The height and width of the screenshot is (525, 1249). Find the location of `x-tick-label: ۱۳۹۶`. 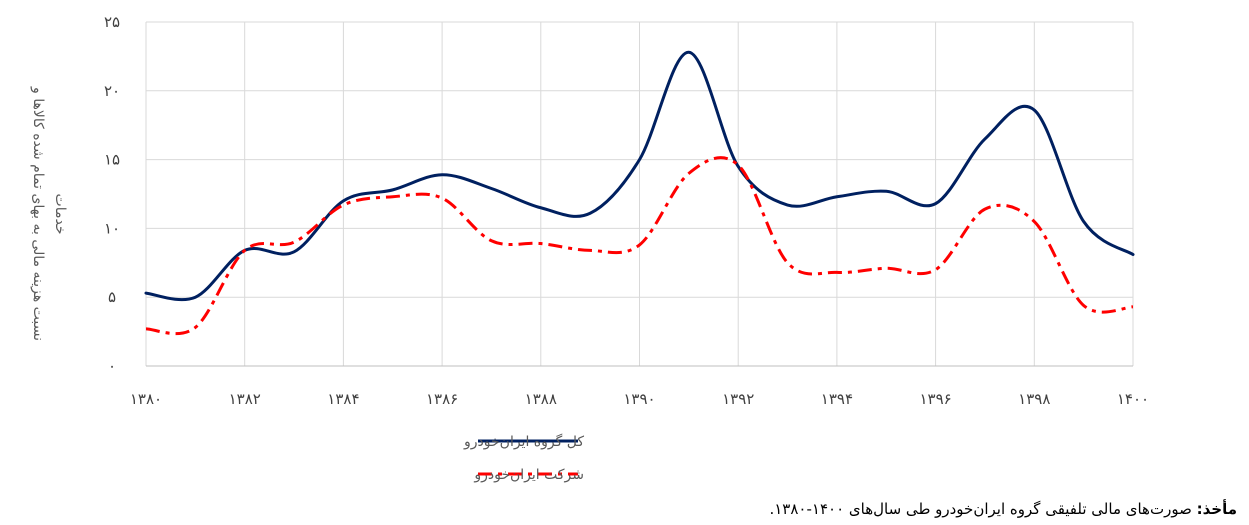

x-tick-label: ۱۳۹۶ is located at coordinates (935, 399).